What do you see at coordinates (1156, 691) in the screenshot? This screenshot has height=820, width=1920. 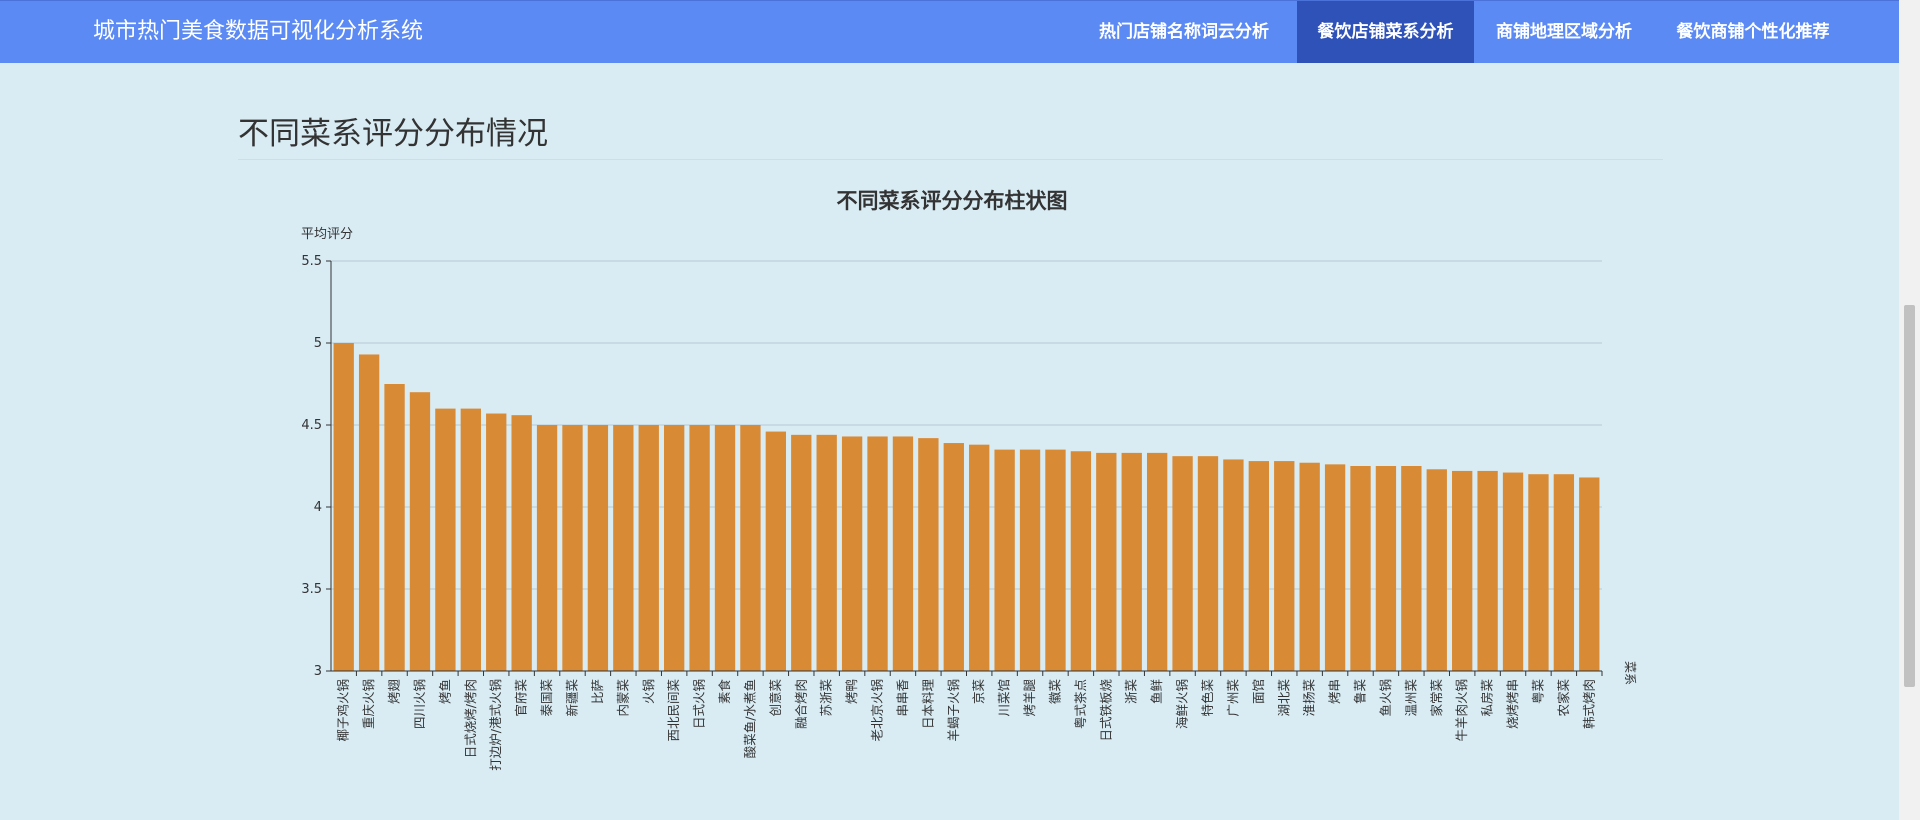 I see `x-tick-label: 鱼鲜` at bounding box center [1156, 691].